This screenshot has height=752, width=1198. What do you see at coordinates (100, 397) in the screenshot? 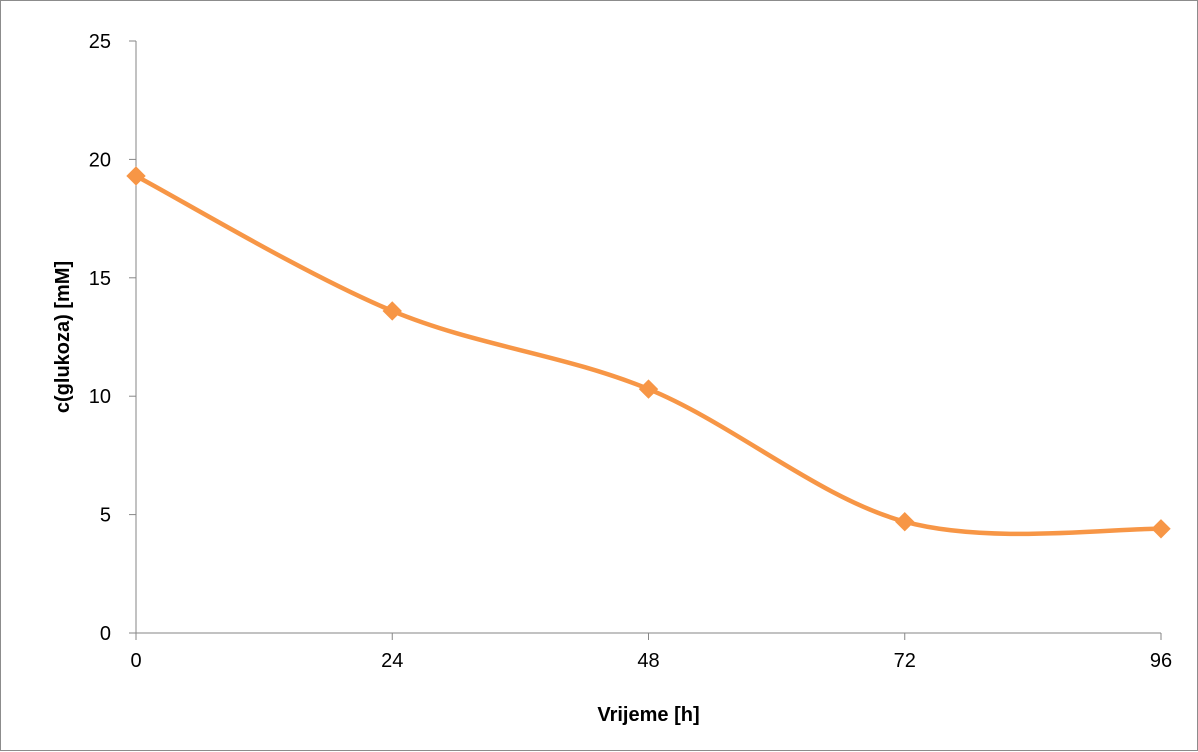
I see `y-tick-label: 10` at bounding box center [100, 397].